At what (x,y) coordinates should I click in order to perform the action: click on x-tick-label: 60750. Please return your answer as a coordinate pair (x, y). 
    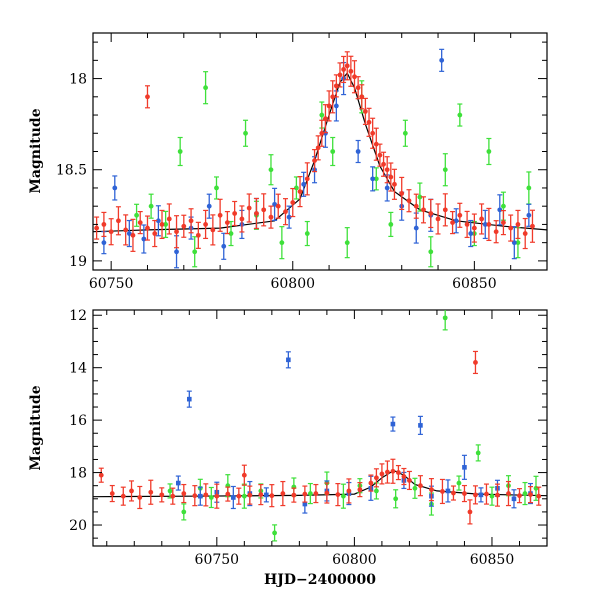
    Looking at the image, I should click on (217, 560).